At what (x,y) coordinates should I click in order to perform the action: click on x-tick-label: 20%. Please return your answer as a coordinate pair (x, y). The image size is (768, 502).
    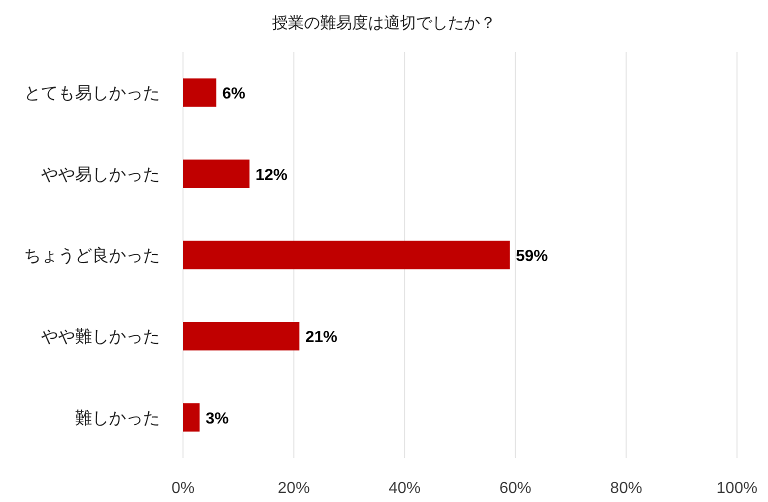
    Looking at the image, I should click on (294, 488).